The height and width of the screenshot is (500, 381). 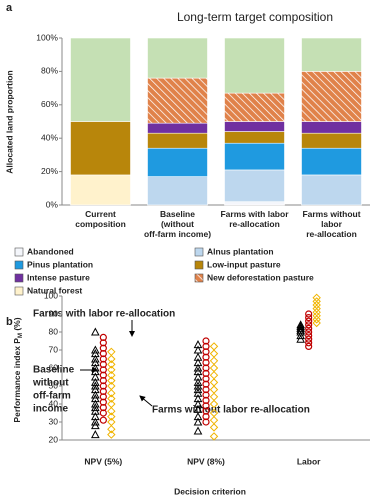 I want to click on panel-label: a, so click(x=9, y=8).